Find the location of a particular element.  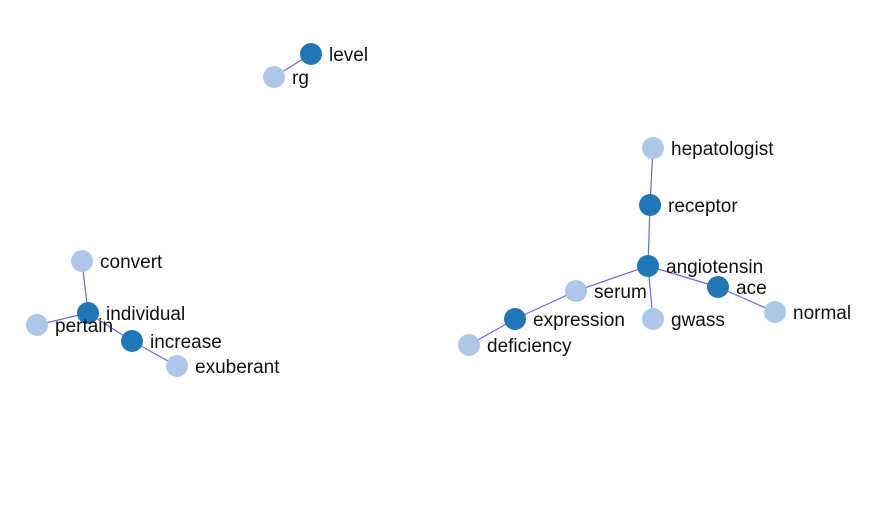

node-label-rg: rg is located at coordinates (300, 78).